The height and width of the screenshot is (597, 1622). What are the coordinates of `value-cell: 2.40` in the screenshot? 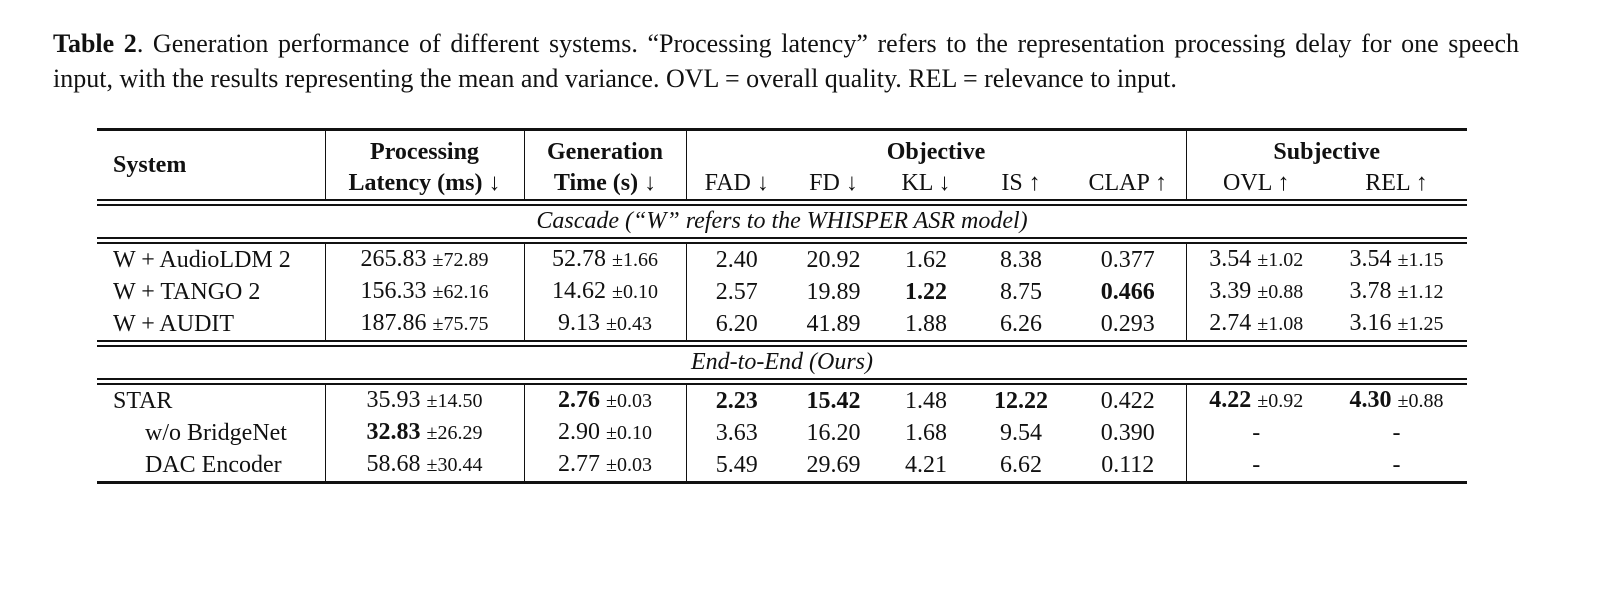 It's located at (736, 258).